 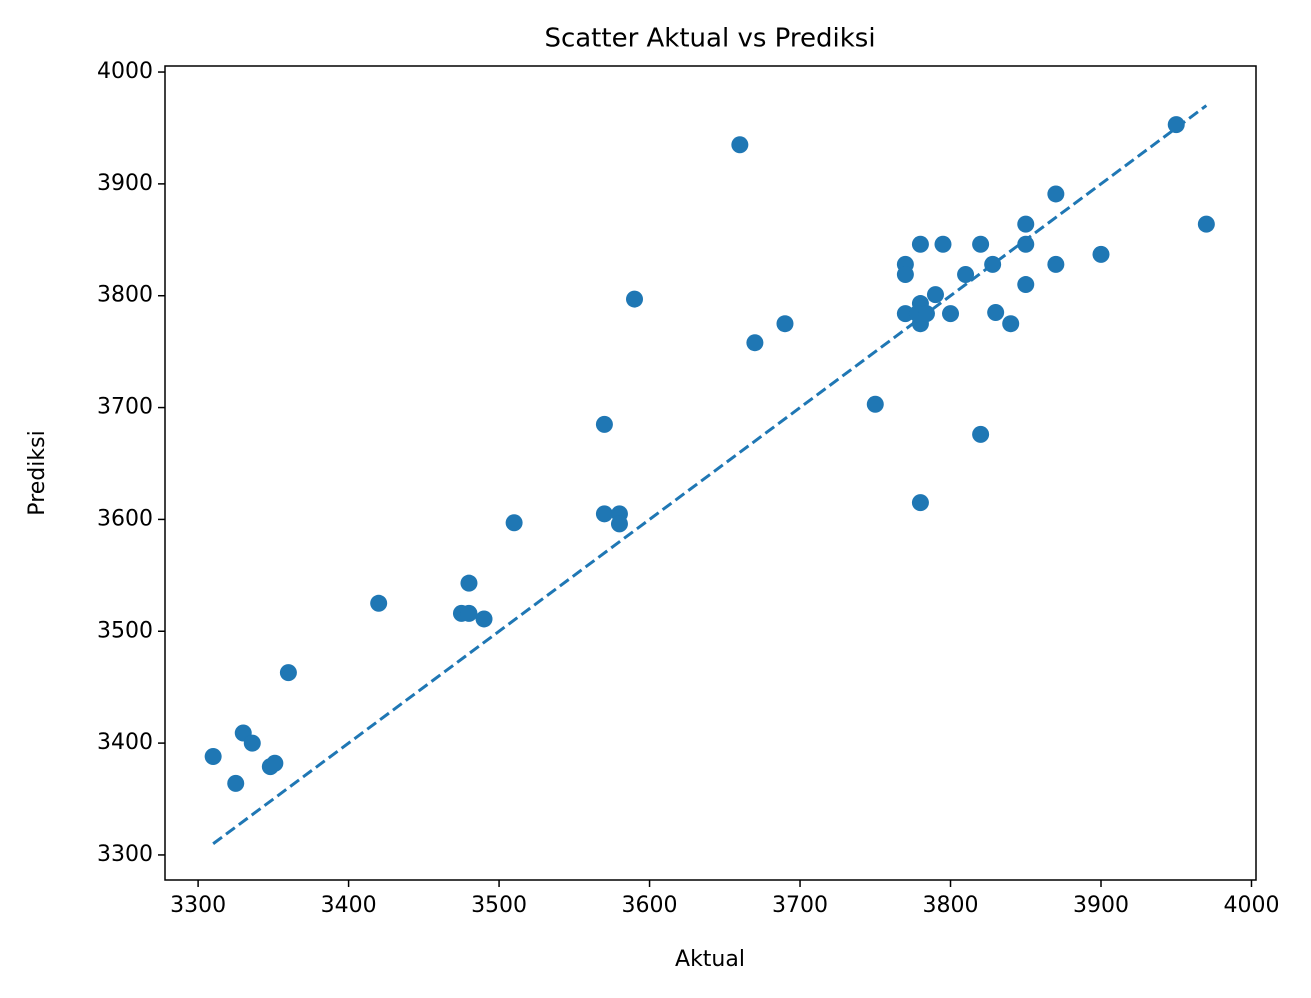 What do you see at coordinates (37, 472) in the screenshot?
I see `y-axis-label: Prediksi` at bounding box center [37, 472].